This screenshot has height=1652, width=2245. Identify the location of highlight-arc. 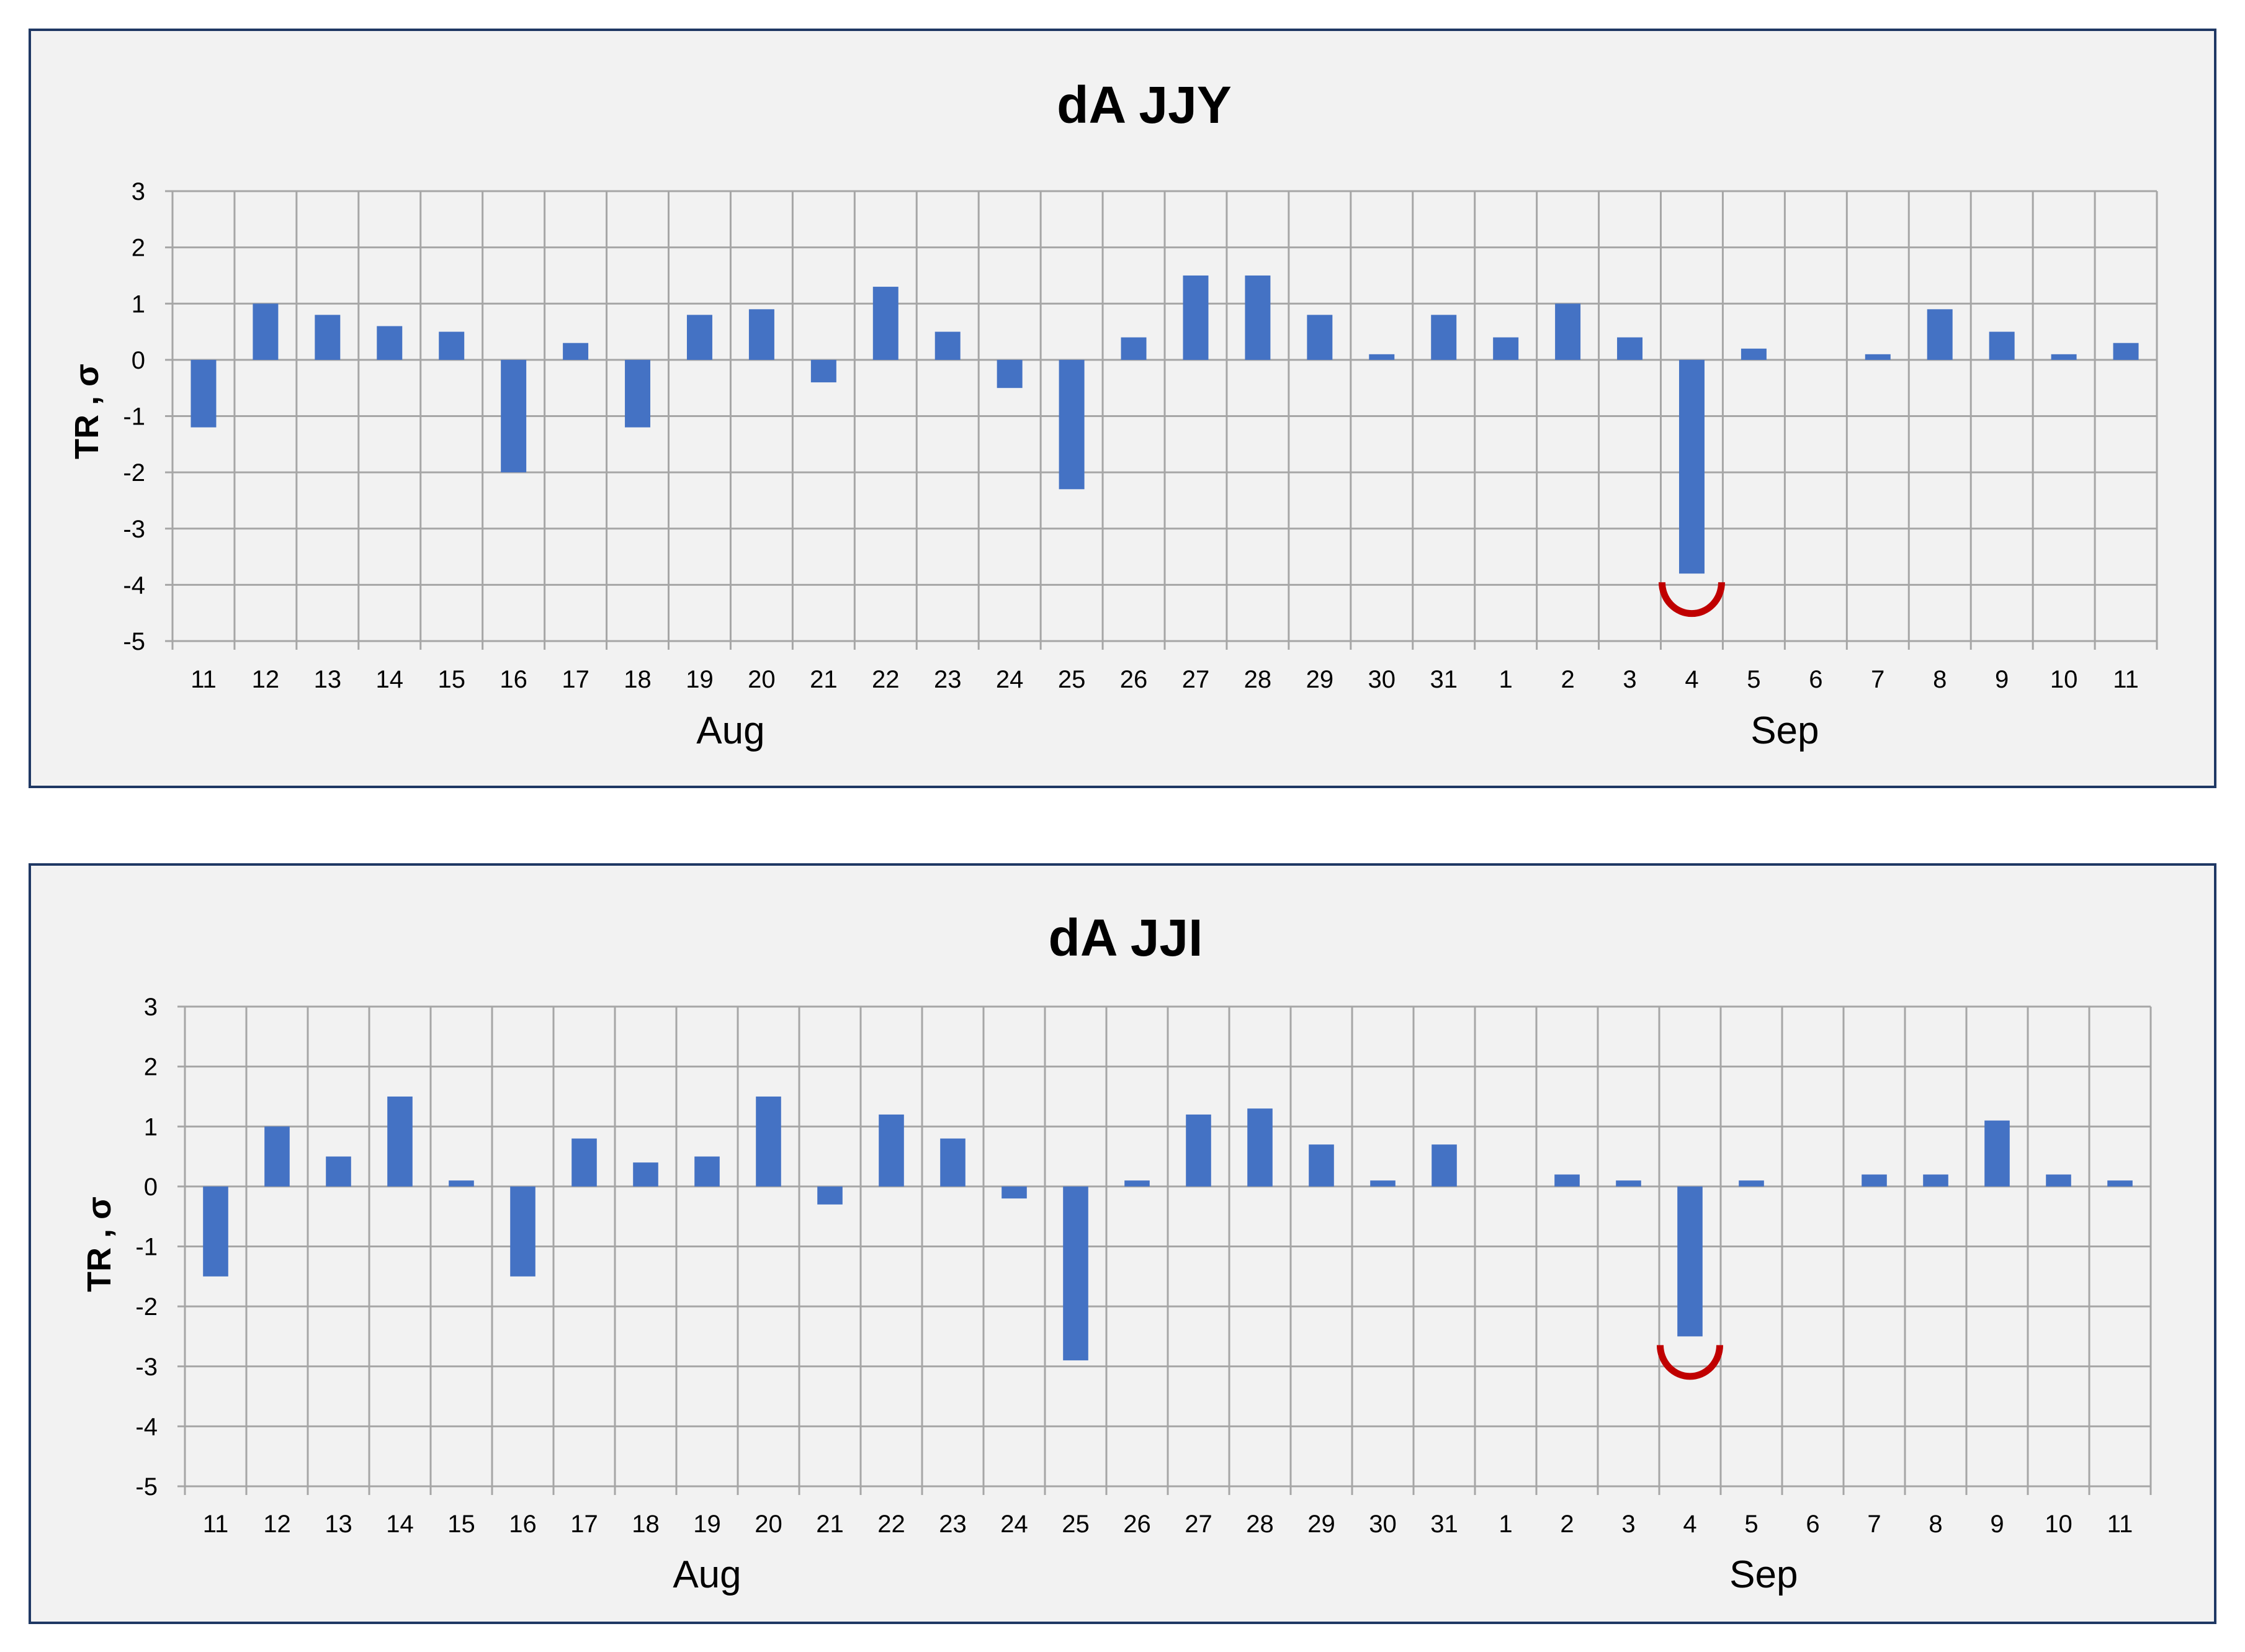
(1691, 599).